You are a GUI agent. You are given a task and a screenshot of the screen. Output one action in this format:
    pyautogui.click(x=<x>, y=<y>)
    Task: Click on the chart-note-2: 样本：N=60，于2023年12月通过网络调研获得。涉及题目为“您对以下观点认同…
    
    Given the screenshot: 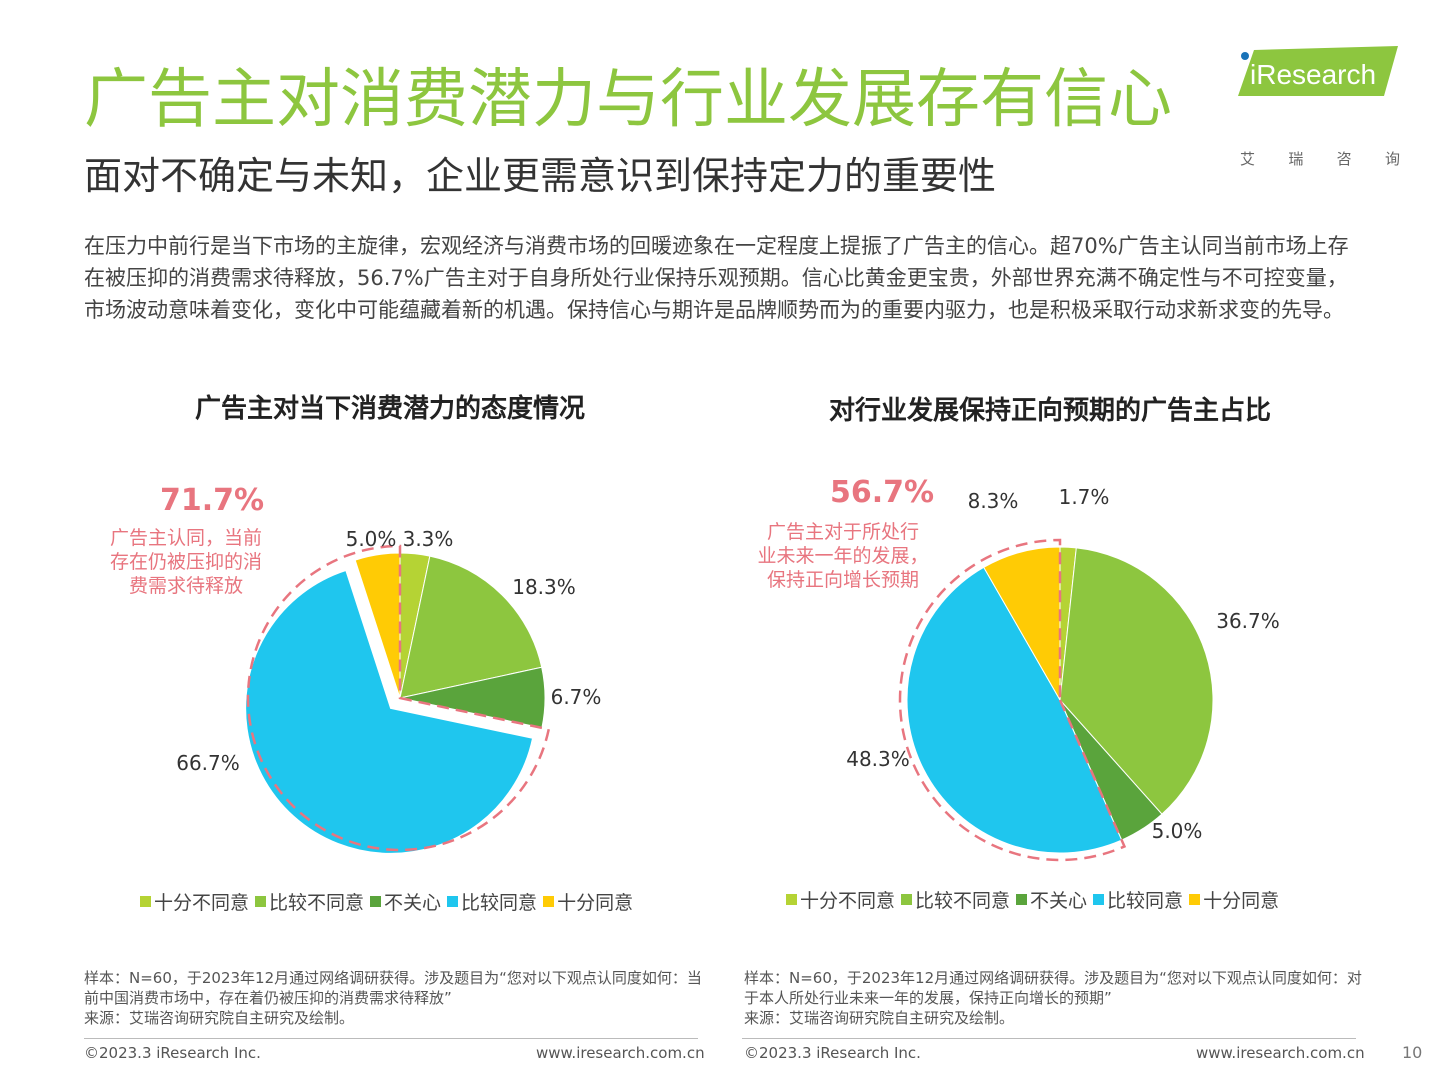 What is the action you would take?
    pyautogui.click(x=1054, y=998)
    